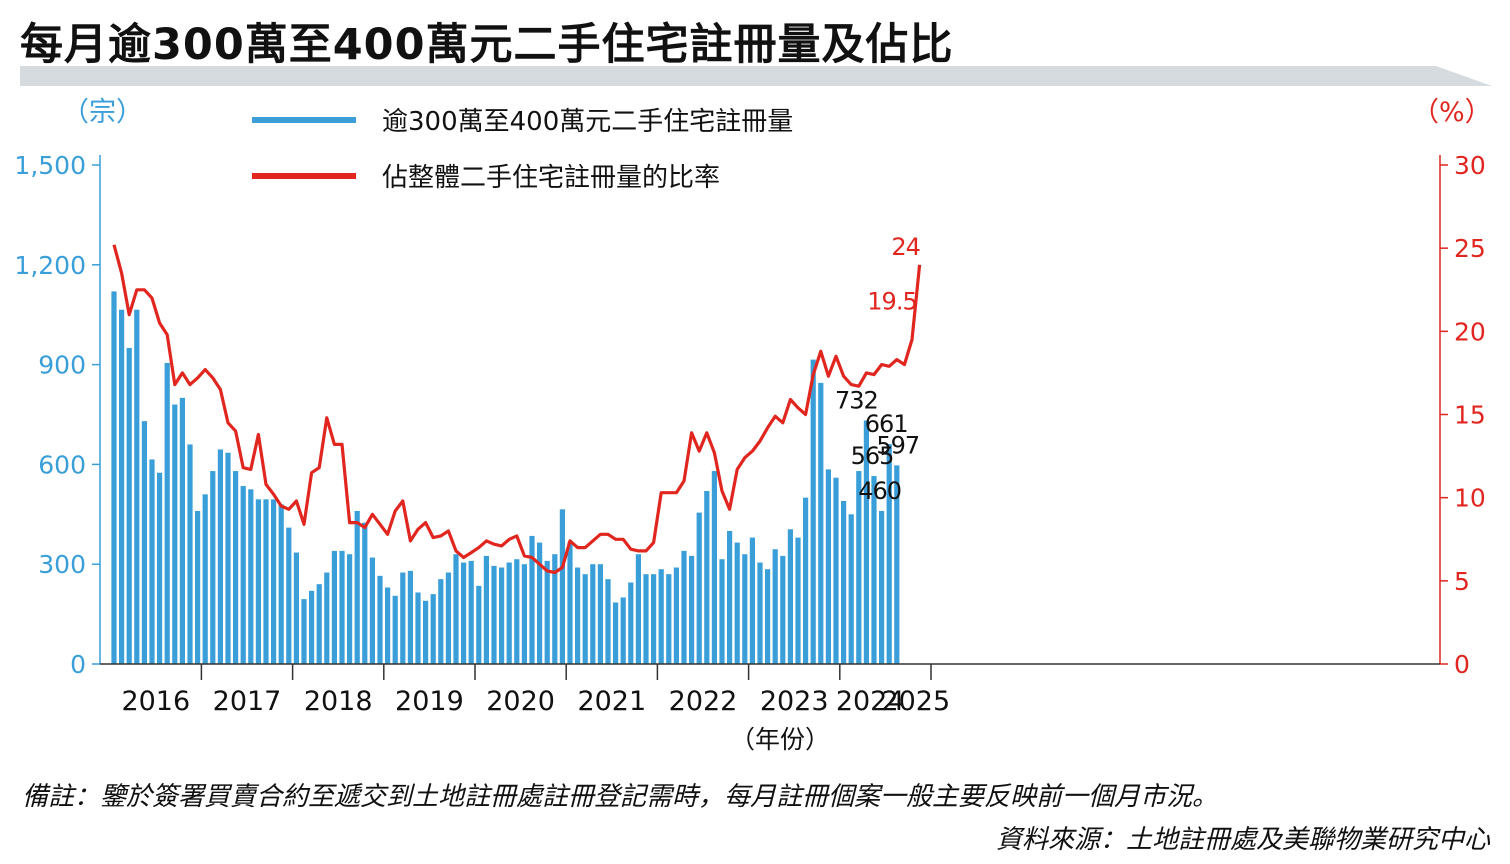 The height and width of the screenshot is (864, 1510). What do you see at coordinates (78, 664) in the screenshot?
I see `left-axis-tick-label: 0` at bounding box center [78, 664].